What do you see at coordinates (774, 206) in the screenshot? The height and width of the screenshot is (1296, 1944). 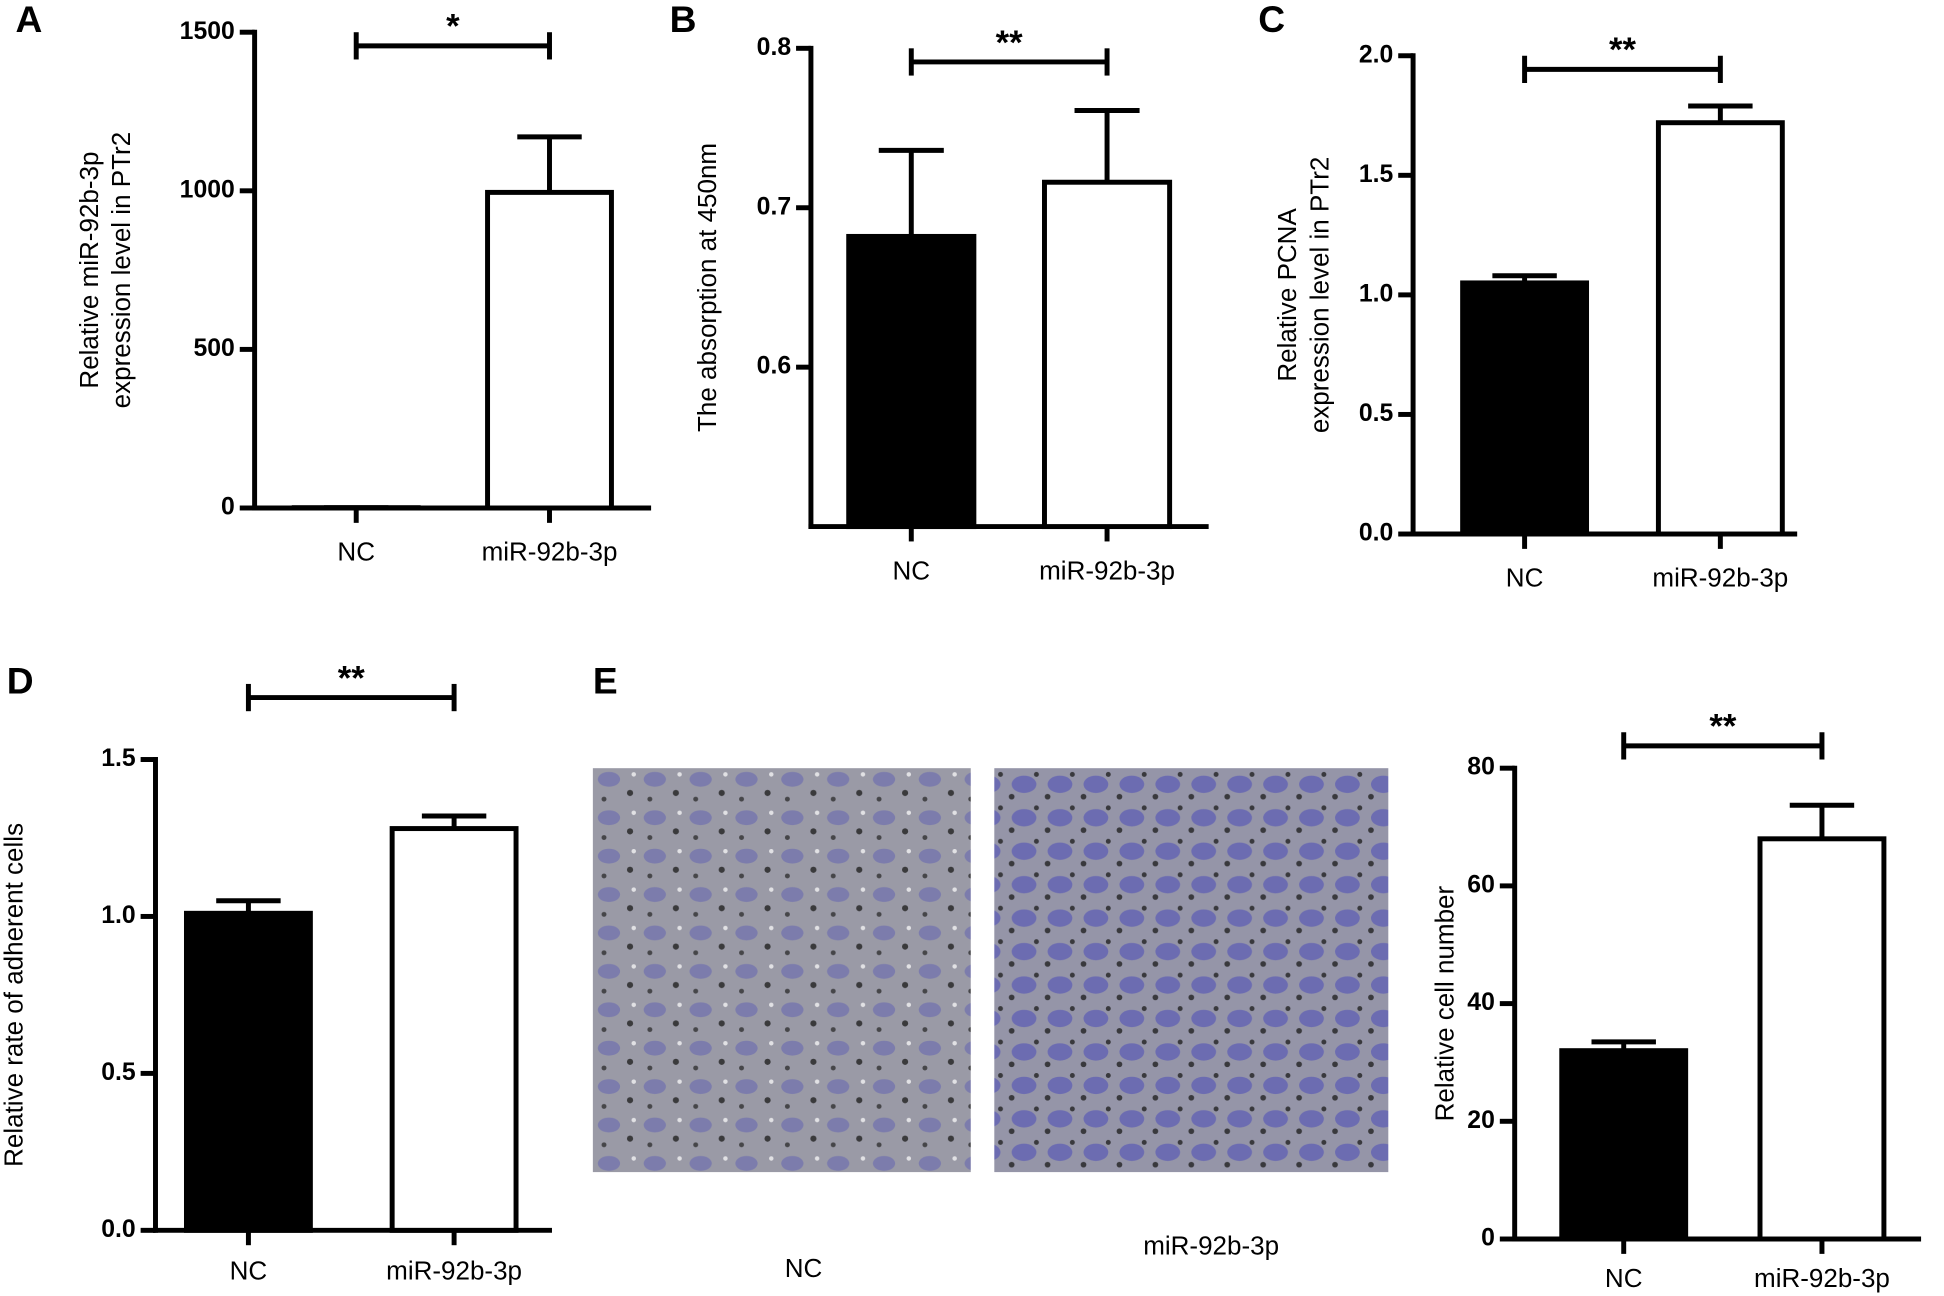 I see `y-tick-label: 0.7` at bounding box center [774, 206].